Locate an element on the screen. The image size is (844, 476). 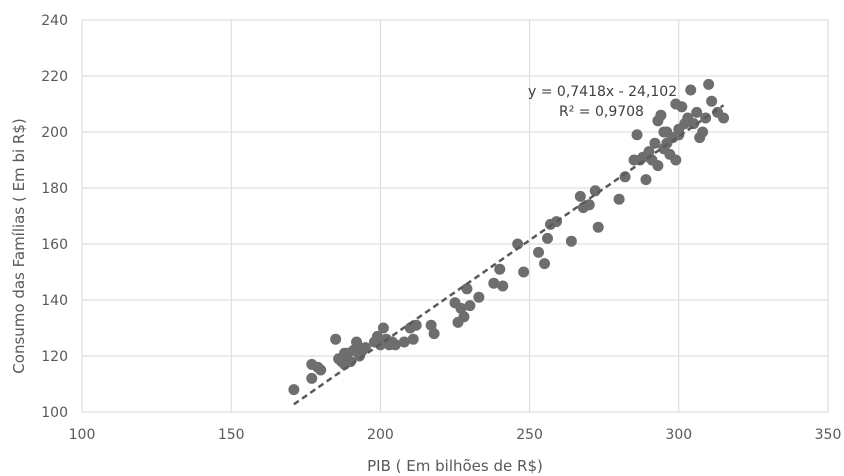
y-axis-ticks: 100 120 140 160 180 200 220 240 is located at coordinates (54, 217).